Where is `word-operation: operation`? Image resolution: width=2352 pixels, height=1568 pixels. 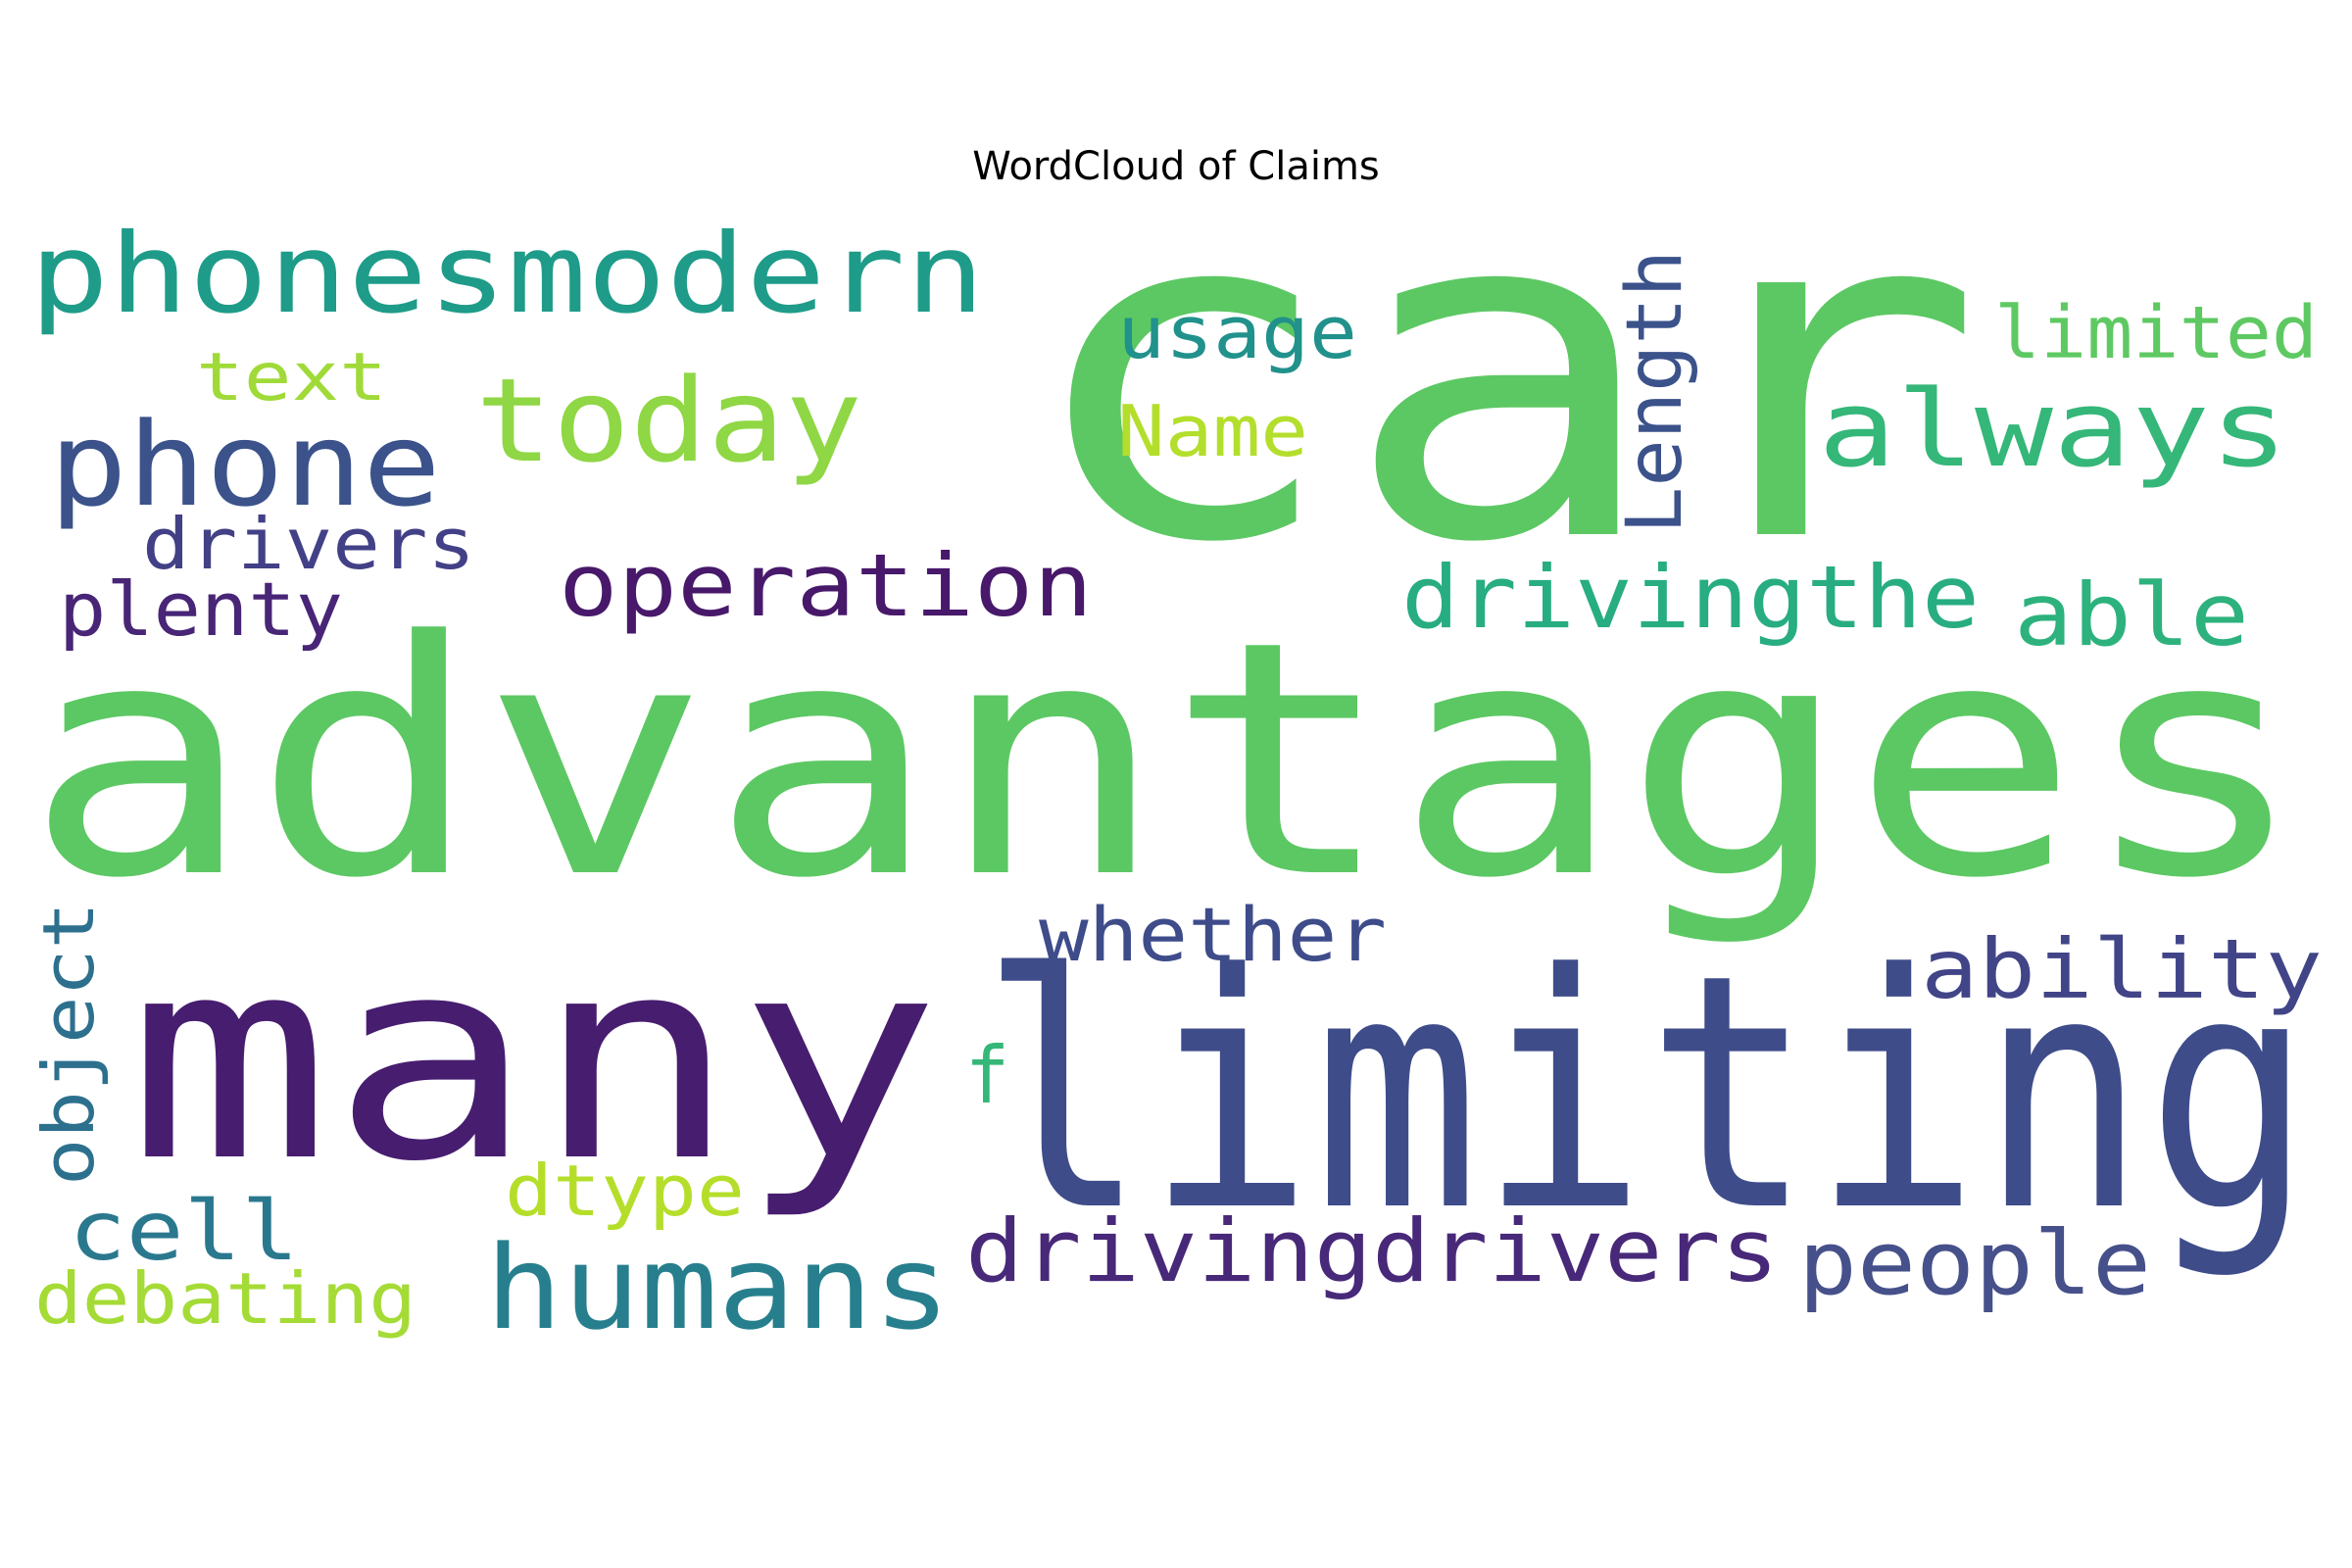
word-operation: operation is located at coordinates (826, 585).